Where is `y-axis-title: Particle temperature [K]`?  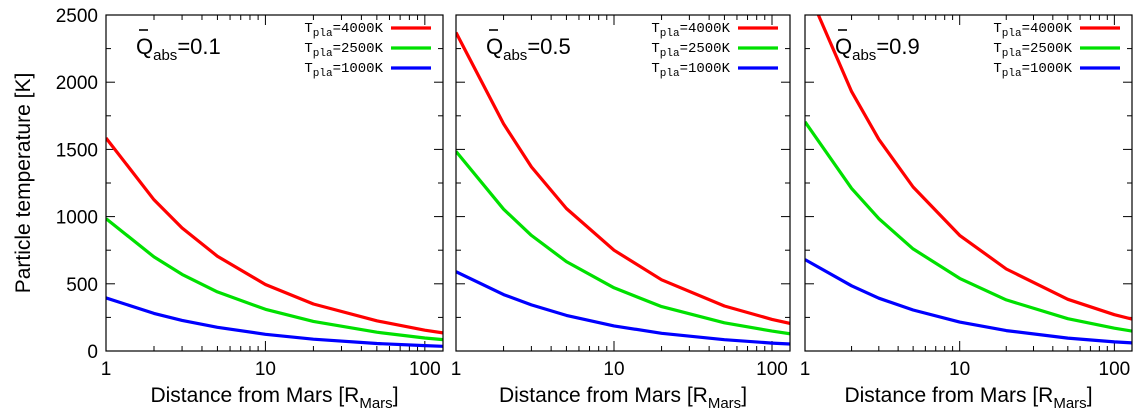
y-axis-title: Particle temperature [K] is located at coordinates (23, 183).